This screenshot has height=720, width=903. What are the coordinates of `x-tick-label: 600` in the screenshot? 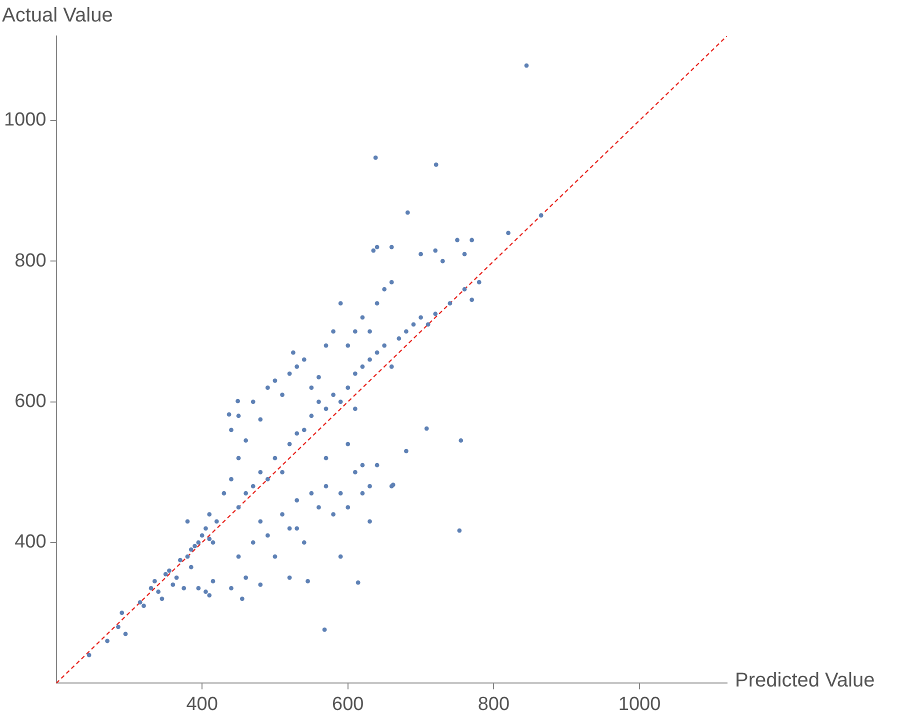 It's located at (348, 704).